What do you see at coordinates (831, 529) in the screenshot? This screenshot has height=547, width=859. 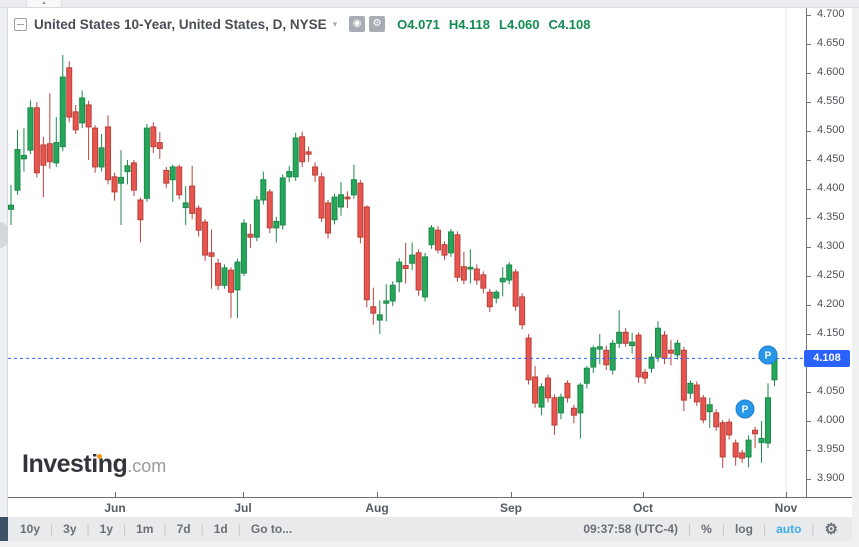 I see `toolbar-gear-icon: ⚙` at bounding box center [831, 529].